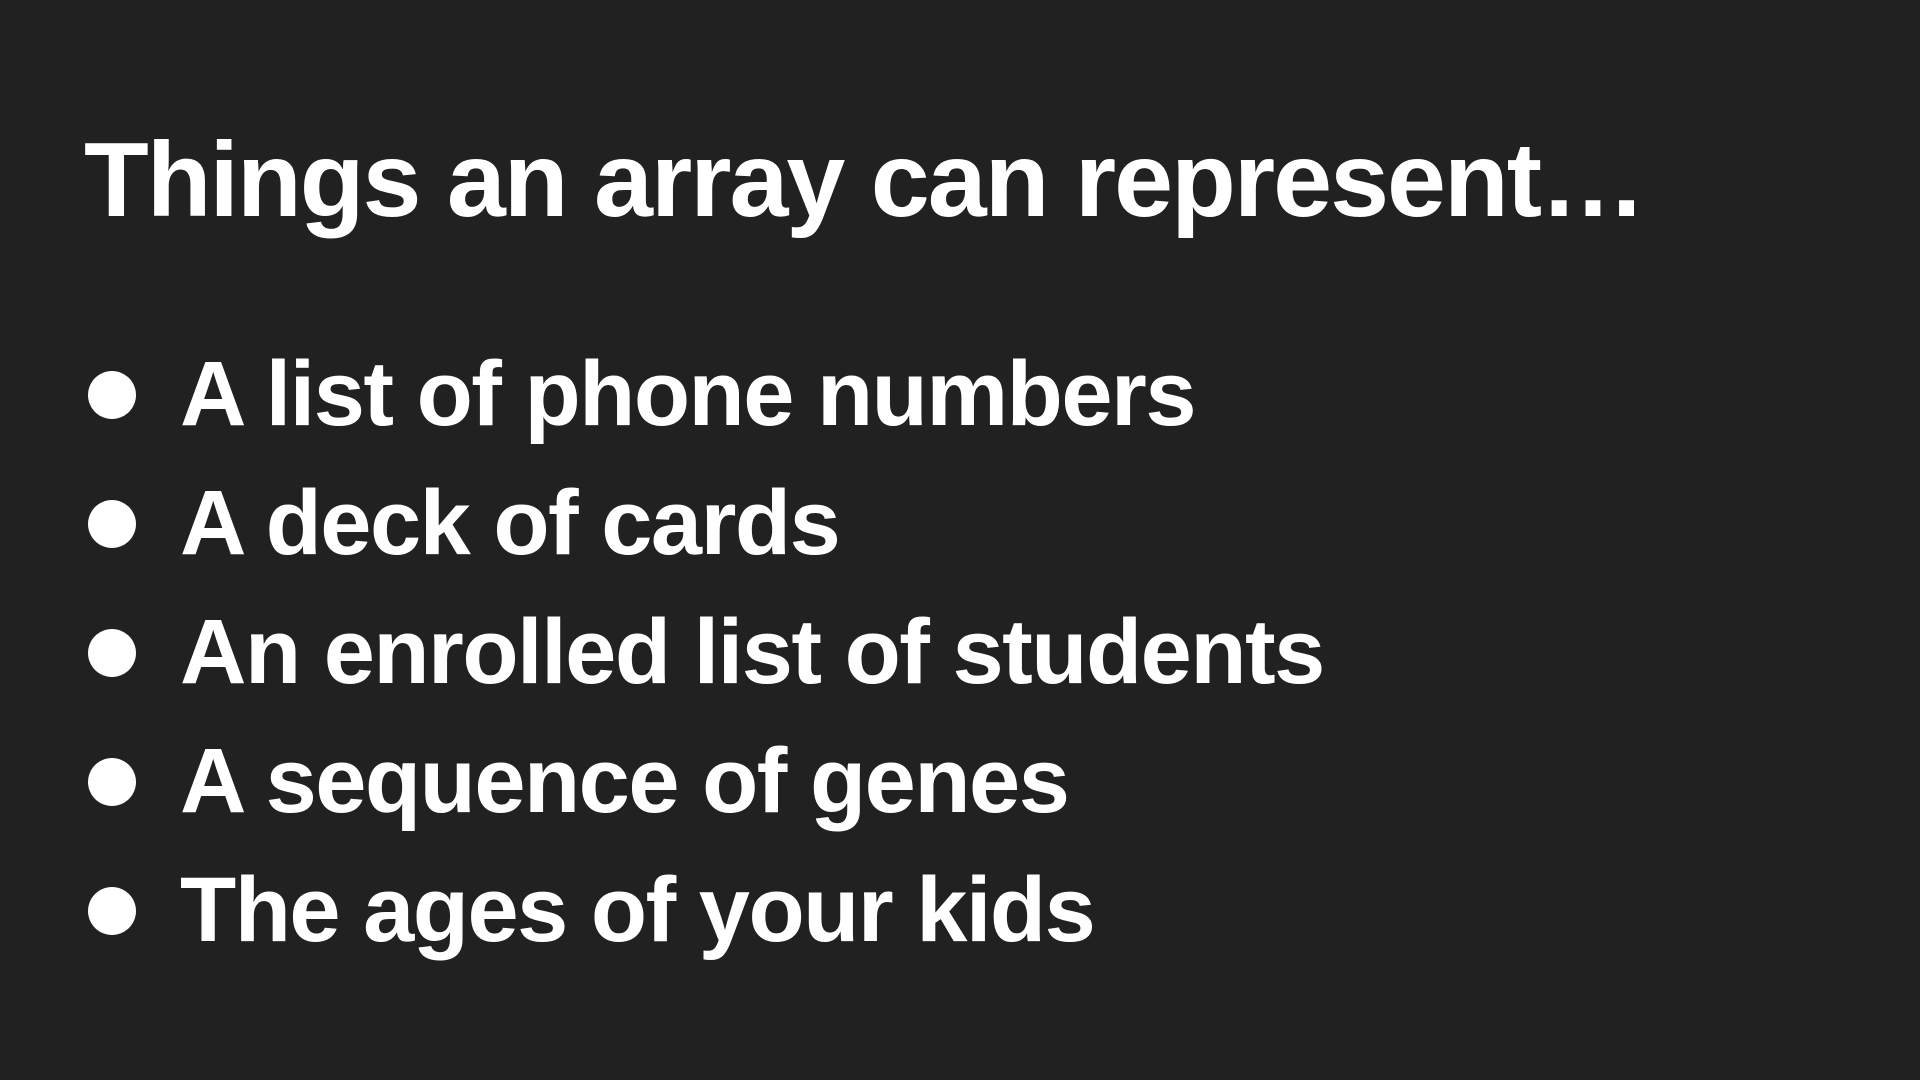 This screenshot has width=1920, height=1080. I want to click on bullet-text: A list of phone numbers, so click(688, 394).